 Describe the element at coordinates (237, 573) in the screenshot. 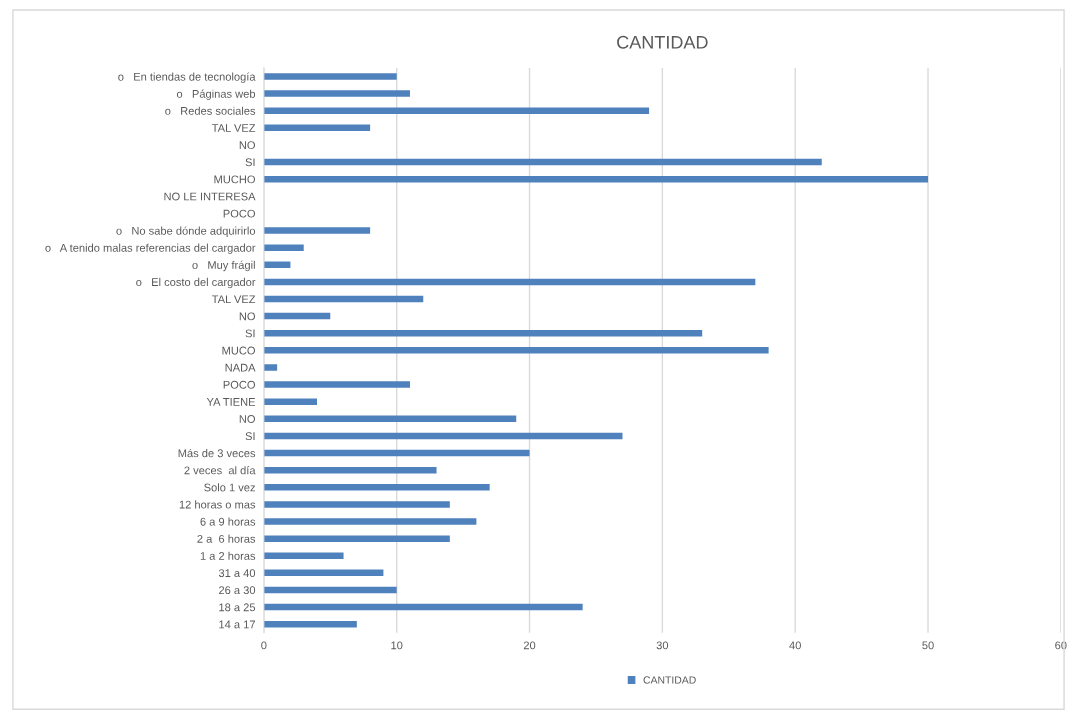

I see `y-tick-label: 31 a 40` at that location.